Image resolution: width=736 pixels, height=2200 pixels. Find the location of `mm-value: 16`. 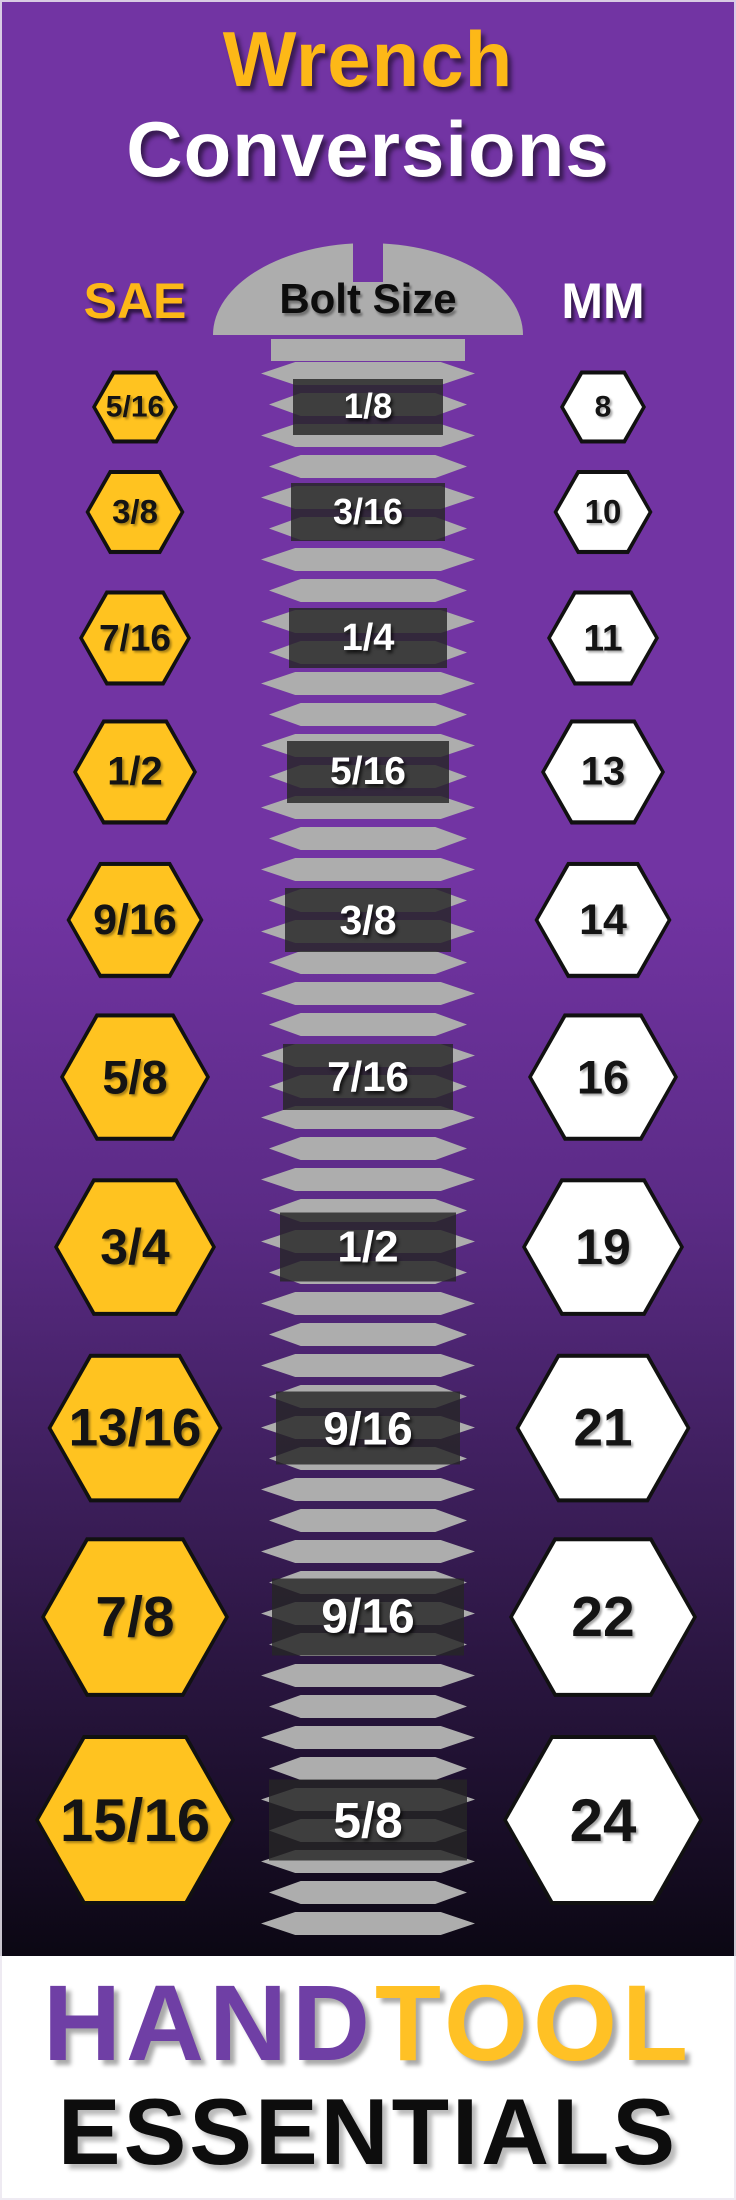

mm-value: 16 is located at coordinates (603, 1077).